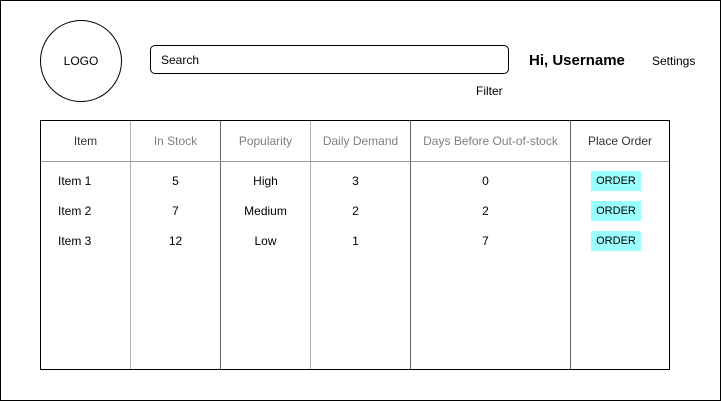 This screenshot has height=401, width=721. Describe the element at coordinates (265, 181) in the screenshot. I see `cell-popularity: High` at that location.